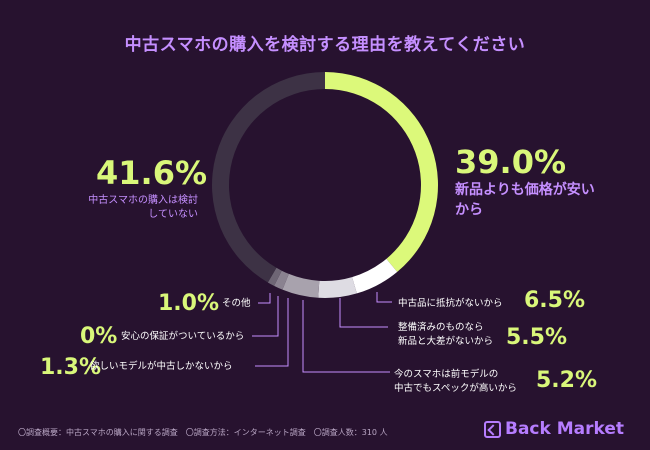 This screenshot has height=450, width=650. Describe the element at coordinates (99, 336) in the screenshot. I see `pct-warranty: 0%` at that location.